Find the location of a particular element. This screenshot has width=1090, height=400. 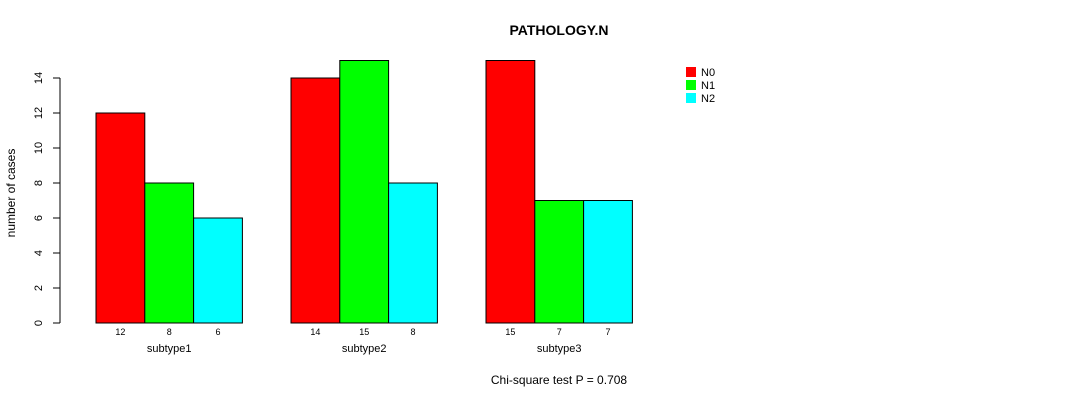

bar-subtype1-N1 is located at coordinates (169, 253).